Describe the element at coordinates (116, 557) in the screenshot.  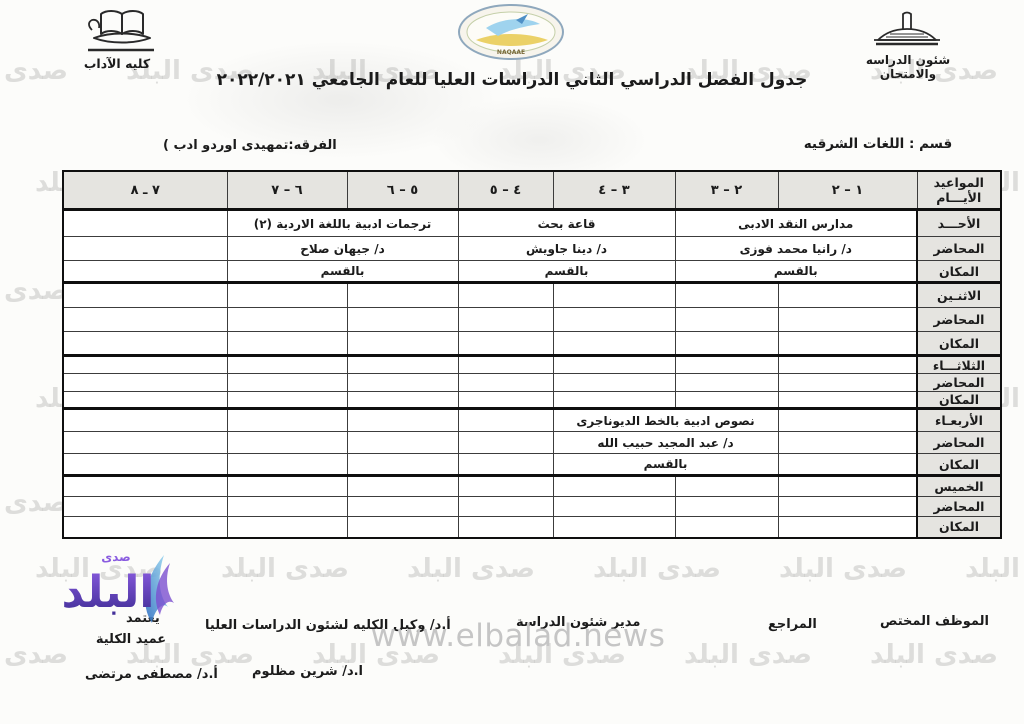
I see `elbalad-logo-small-text: صدى` at that location.